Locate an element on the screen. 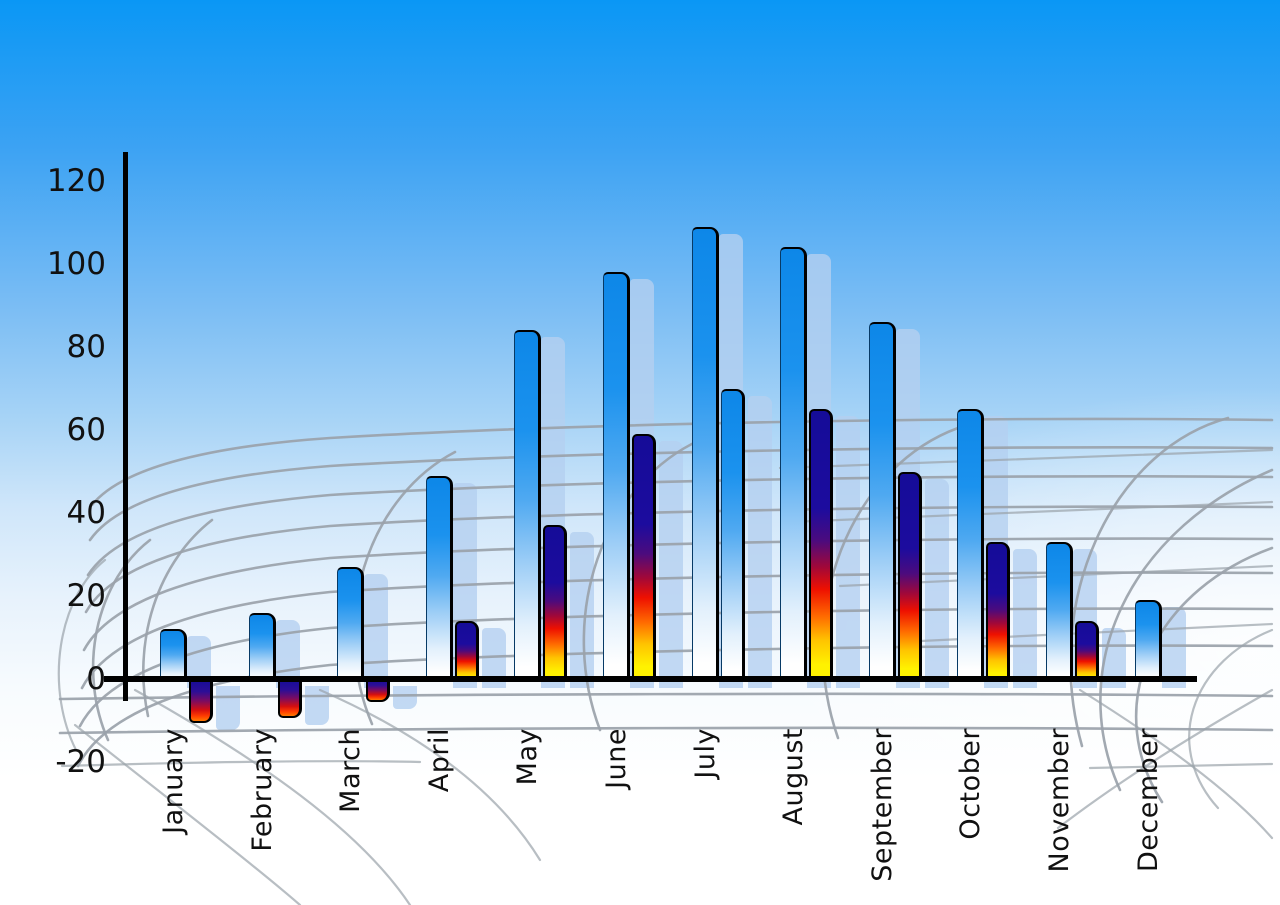 This screenshot has height=905, width=1280. x-label-january: January is located at coordinates (173, 781).